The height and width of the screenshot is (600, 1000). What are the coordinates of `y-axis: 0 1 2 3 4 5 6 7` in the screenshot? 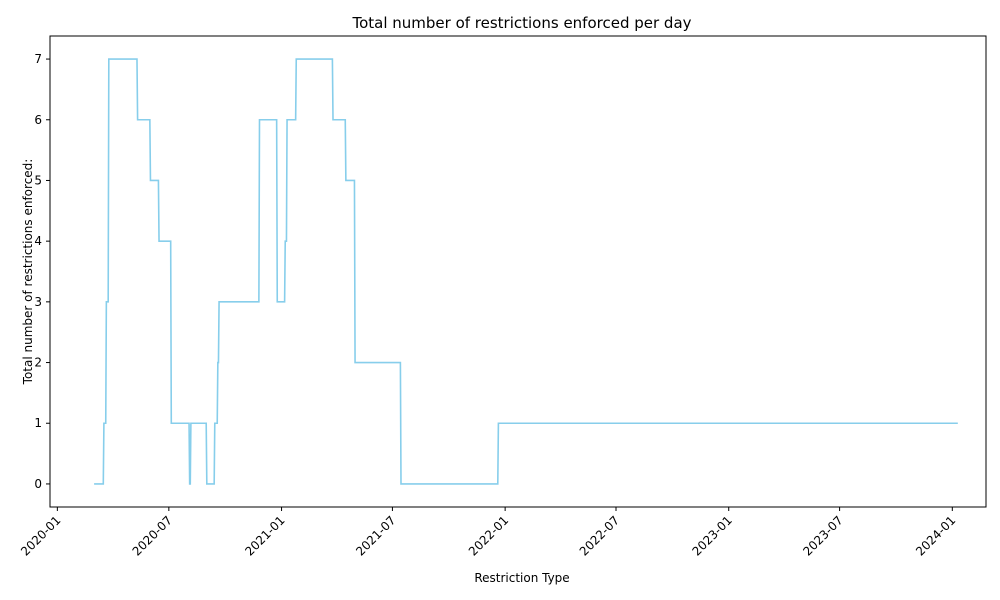 It's located at (42, 271).